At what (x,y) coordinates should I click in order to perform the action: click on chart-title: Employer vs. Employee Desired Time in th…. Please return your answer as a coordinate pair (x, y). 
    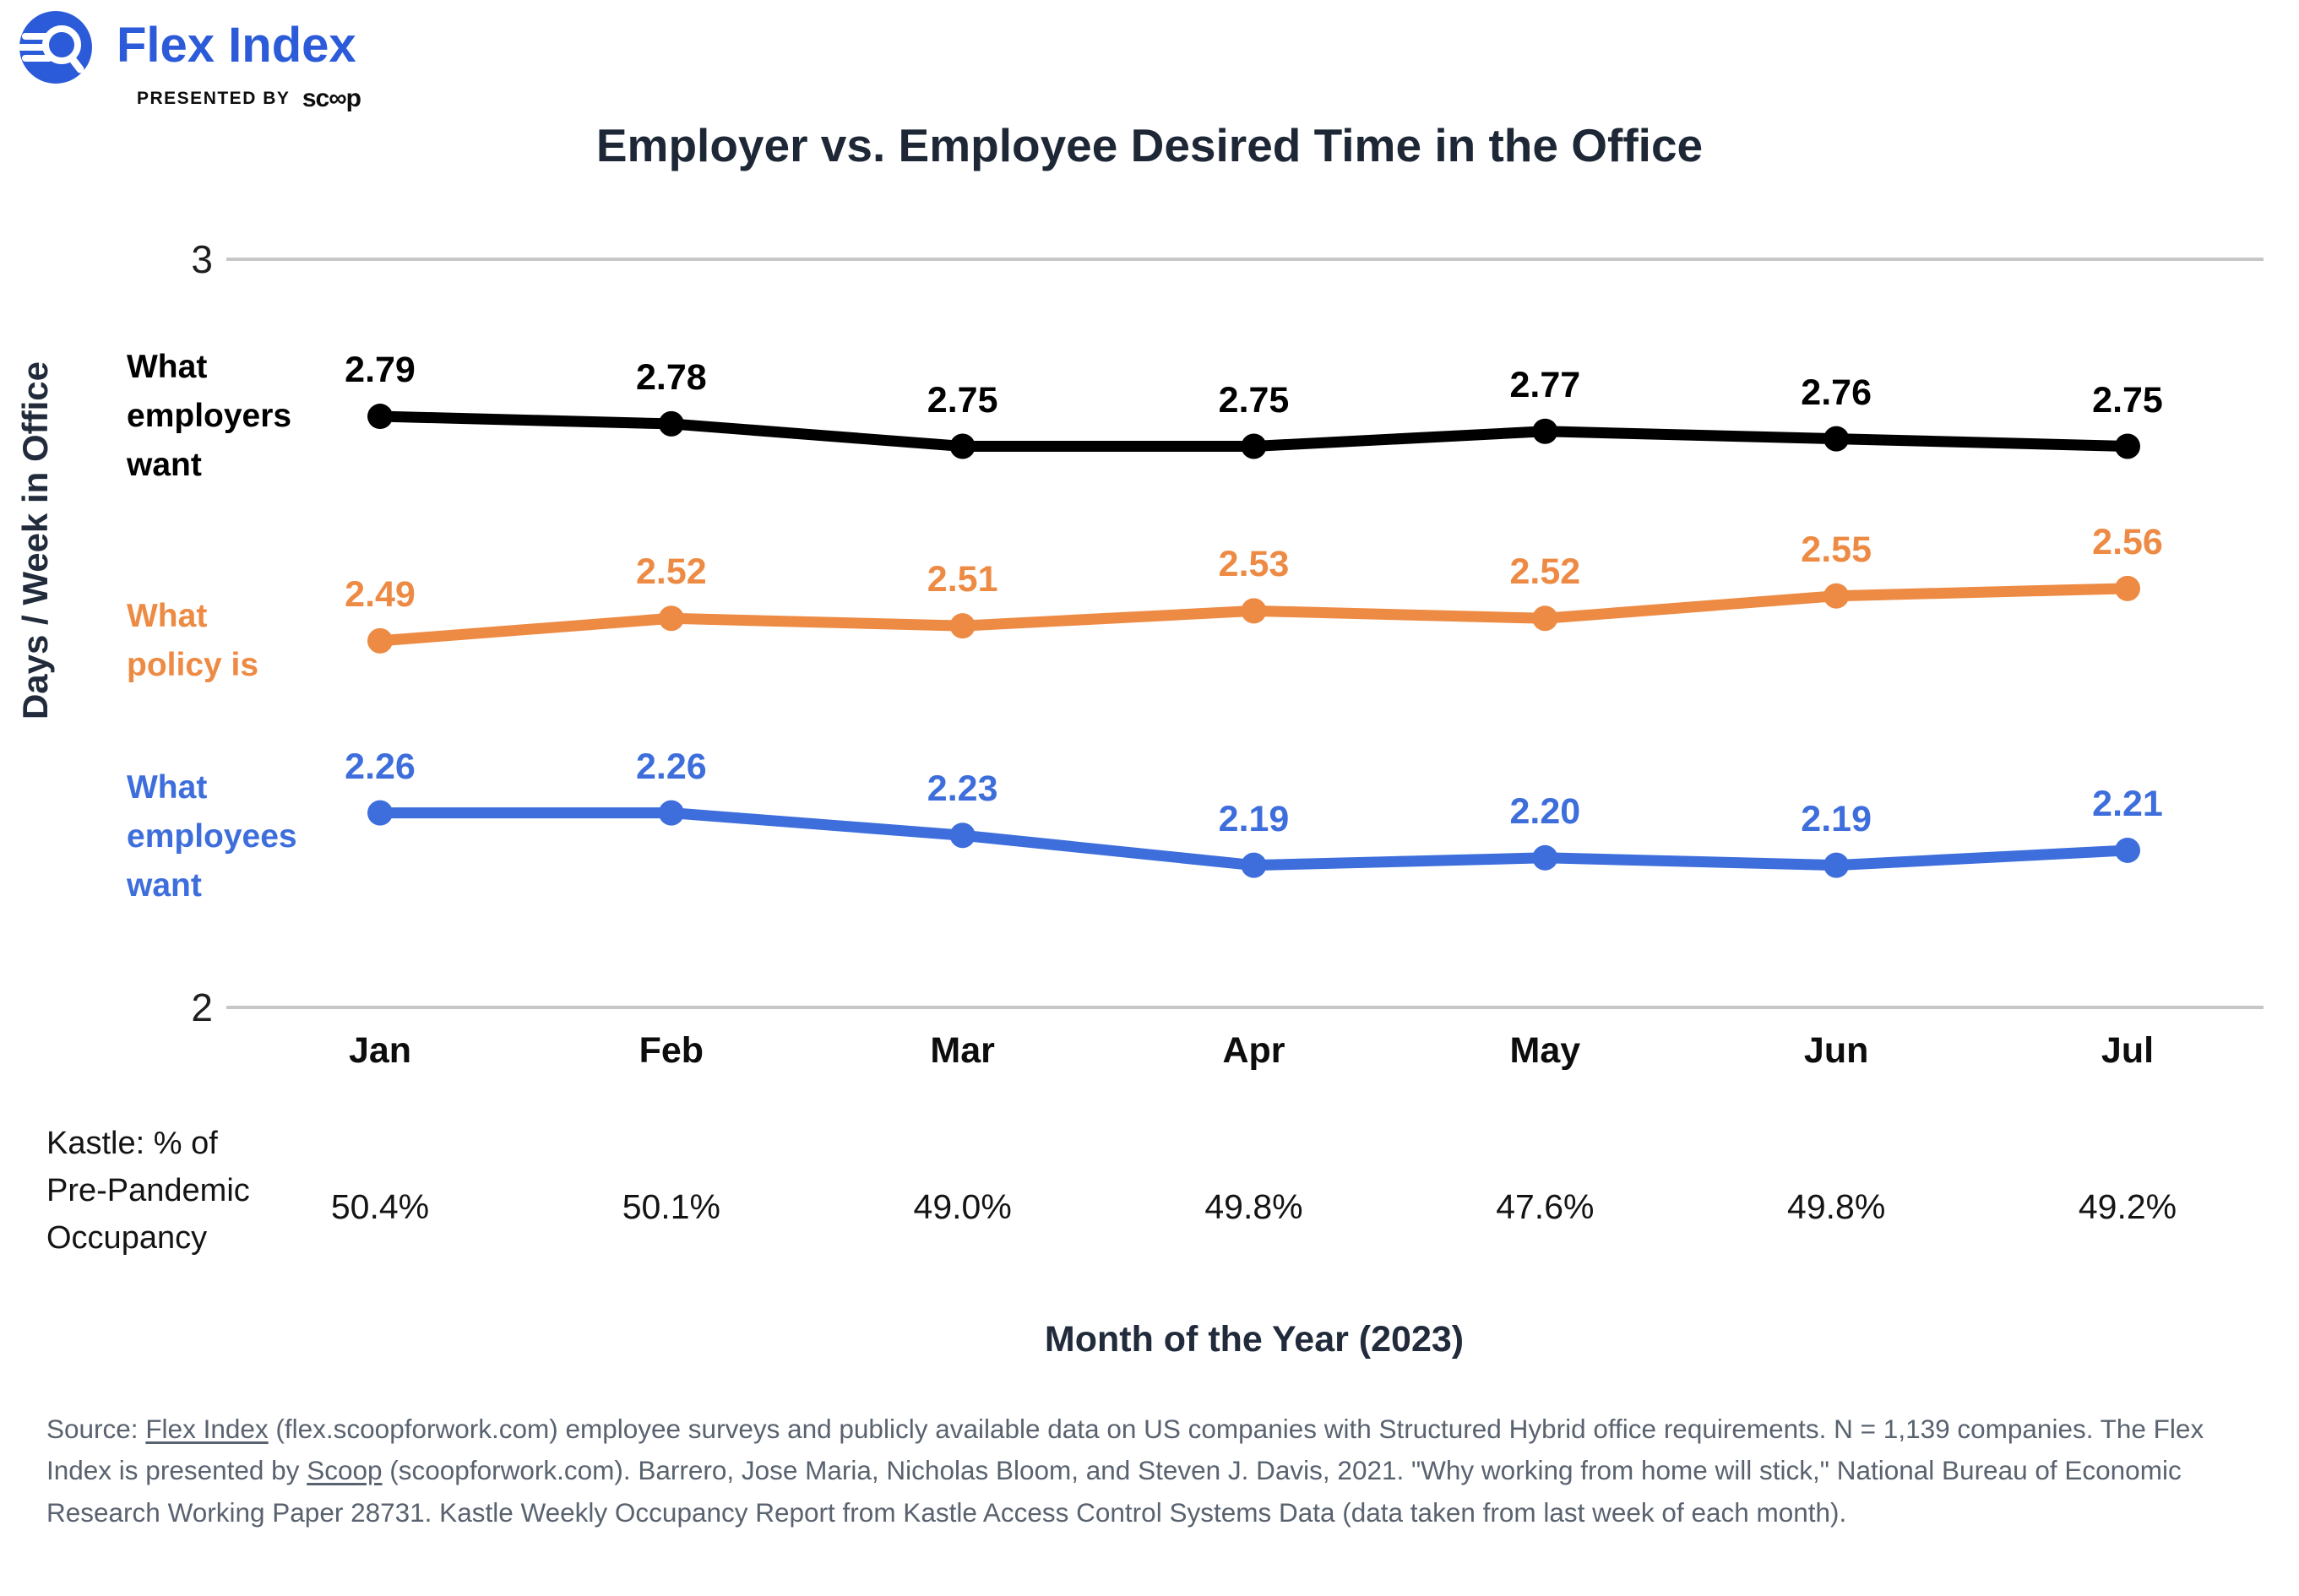
    Looking at the image, I should click on (1149, 145).